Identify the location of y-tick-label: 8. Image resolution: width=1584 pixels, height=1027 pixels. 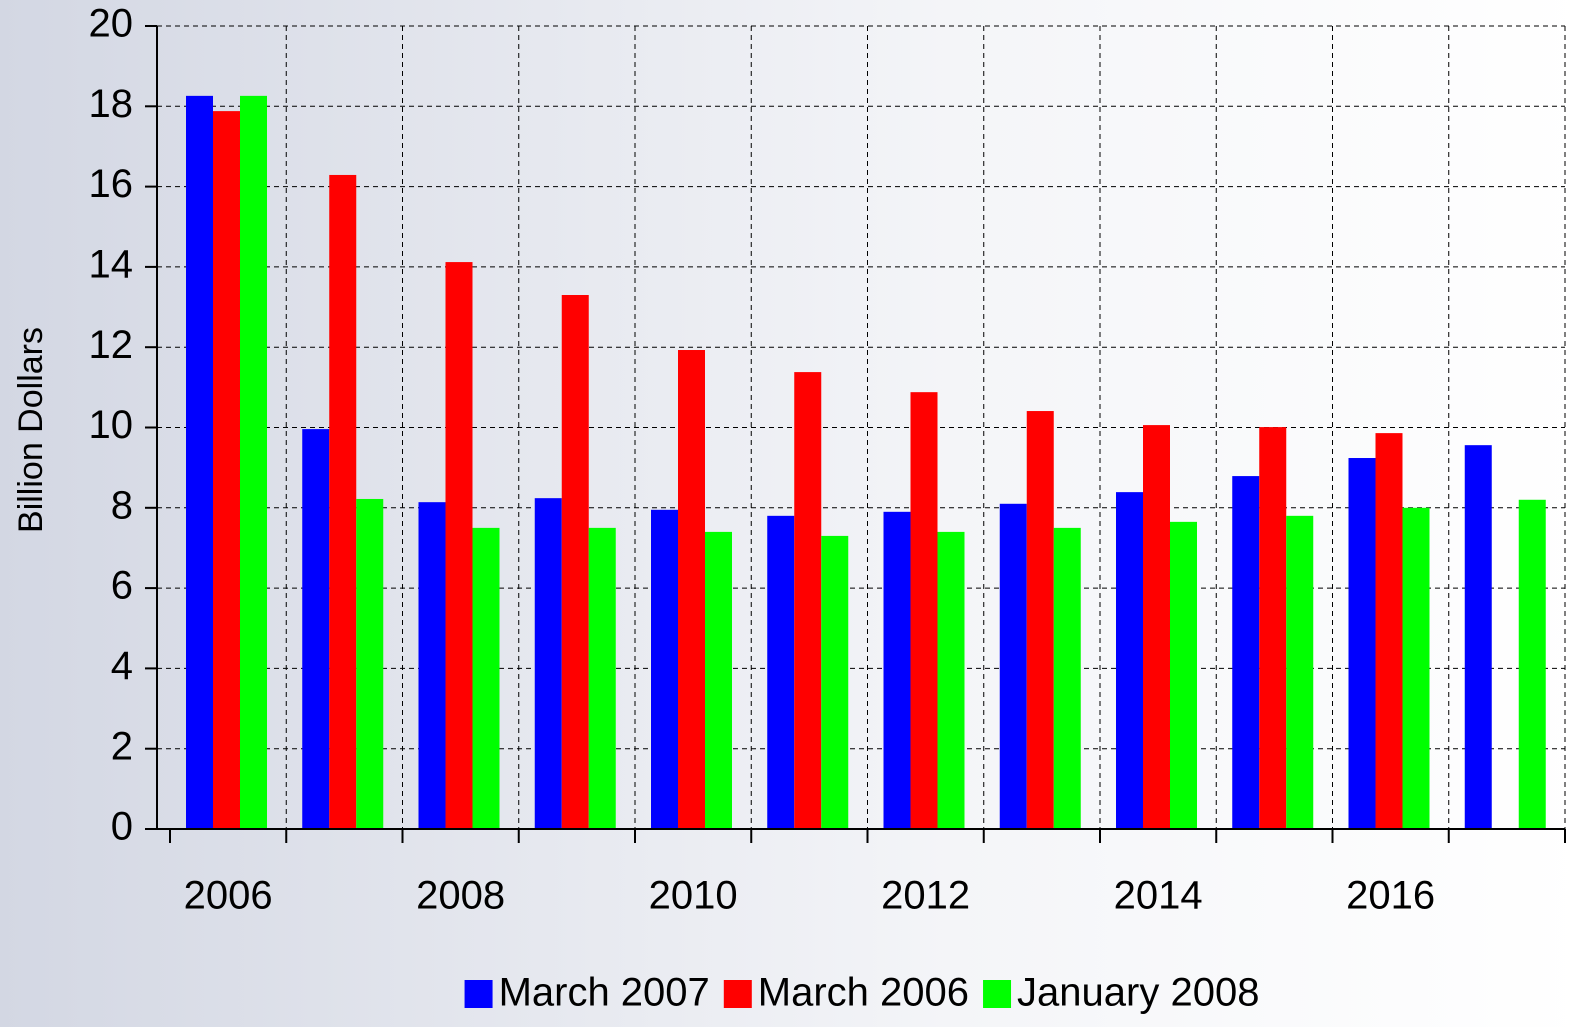
(122, 505).